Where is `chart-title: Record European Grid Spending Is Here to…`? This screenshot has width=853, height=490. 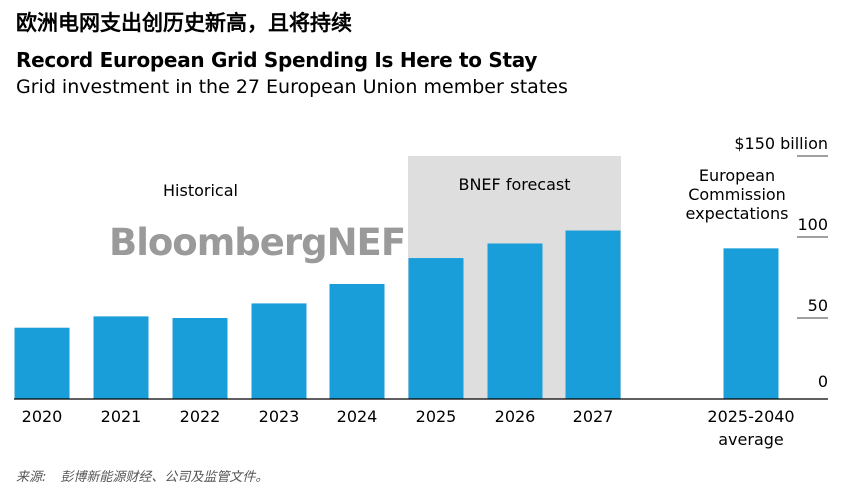
chart-title: Record European Grid Spending Is Here to… is located at coordinates (277, 60).